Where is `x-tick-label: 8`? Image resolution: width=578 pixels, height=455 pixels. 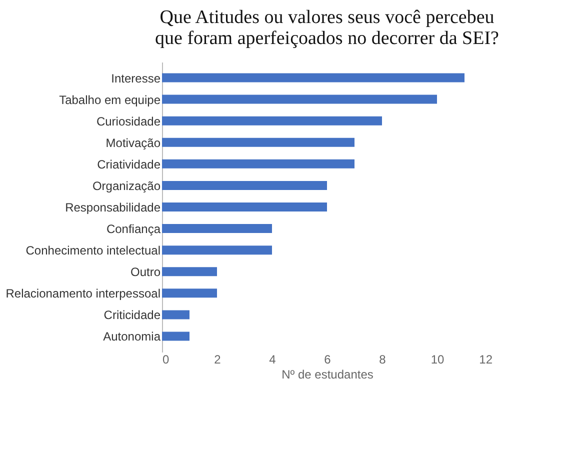
x-tick-label: 8 is located at coordinates (382, 359).